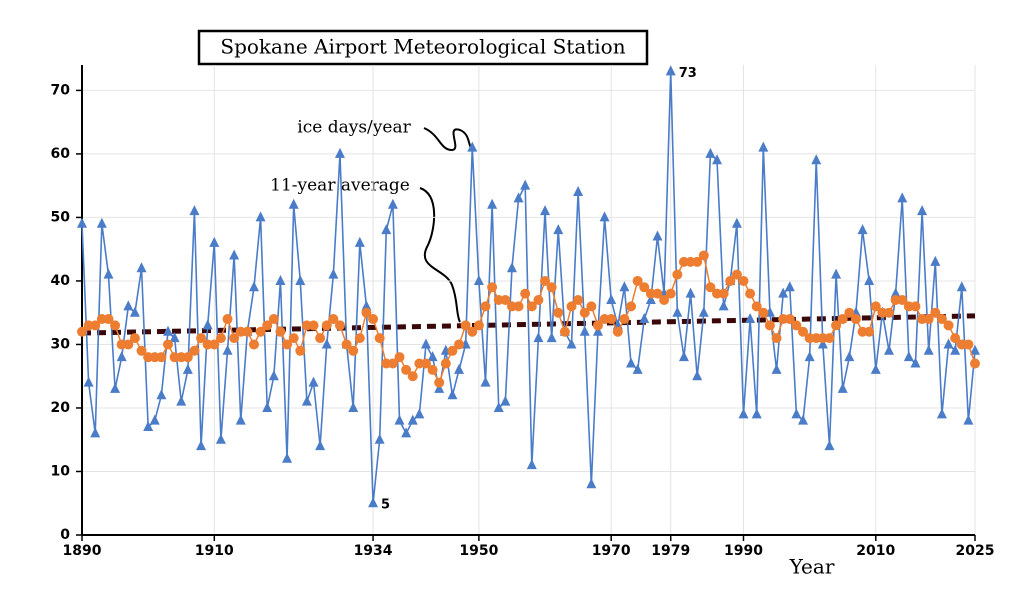 The height and width of the screenshot is (596, 1024). Describe the element at coordinates (478, 551) in the screenshot. I see `x-tick-label: 1950` at that location.